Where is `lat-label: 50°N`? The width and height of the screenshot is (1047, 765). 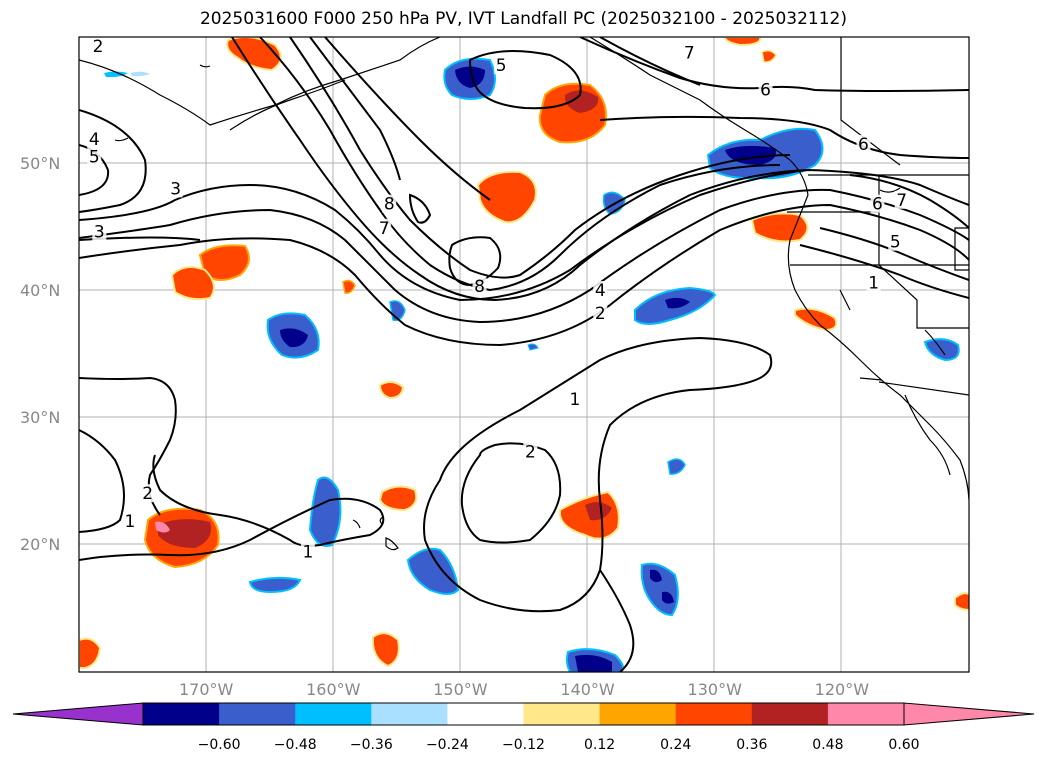
lat-label: 50°N is located at coordinates (40, 163).